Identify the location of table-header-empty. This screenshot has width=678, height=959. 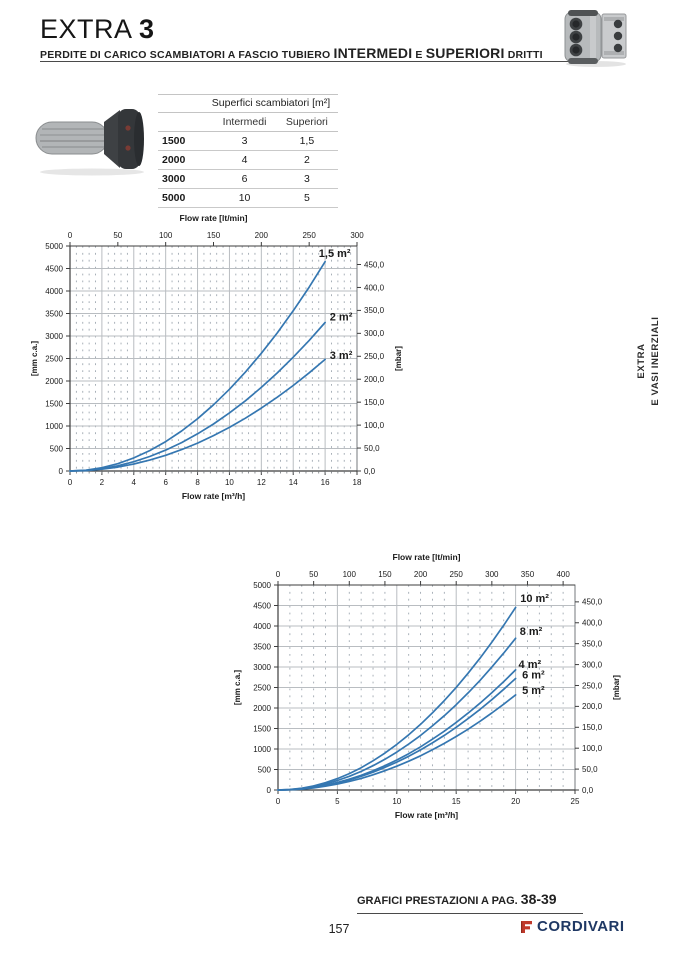
(185, 122).